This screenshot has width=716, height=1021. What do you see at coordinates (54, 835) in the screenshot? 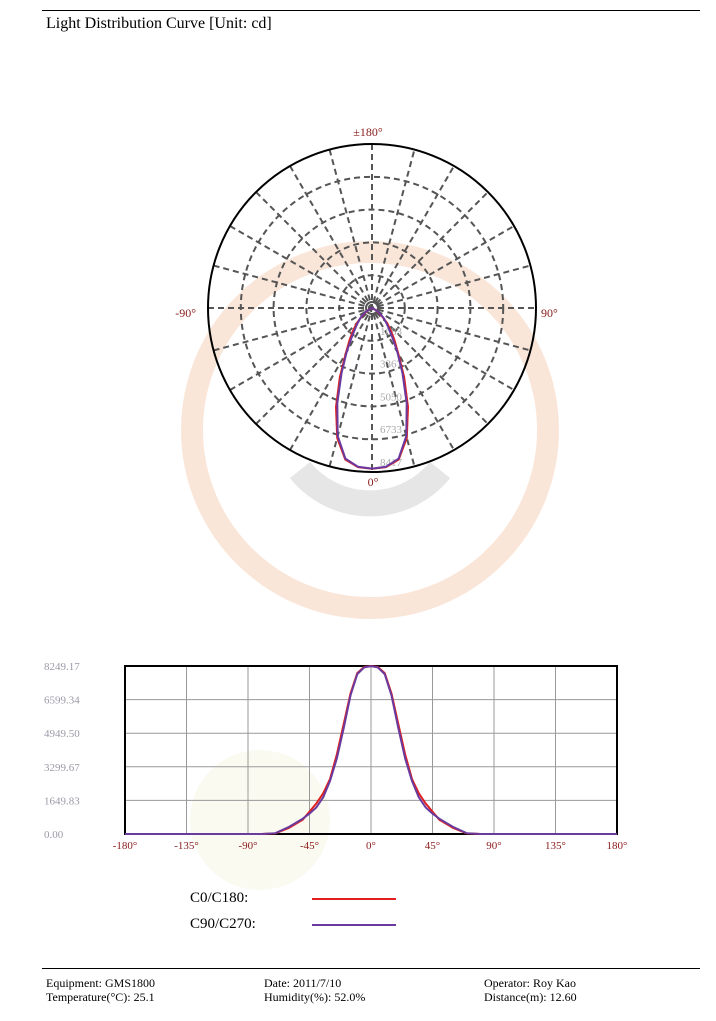
I see `y-tick-label: 0.00` at bounding box center [54, 835].